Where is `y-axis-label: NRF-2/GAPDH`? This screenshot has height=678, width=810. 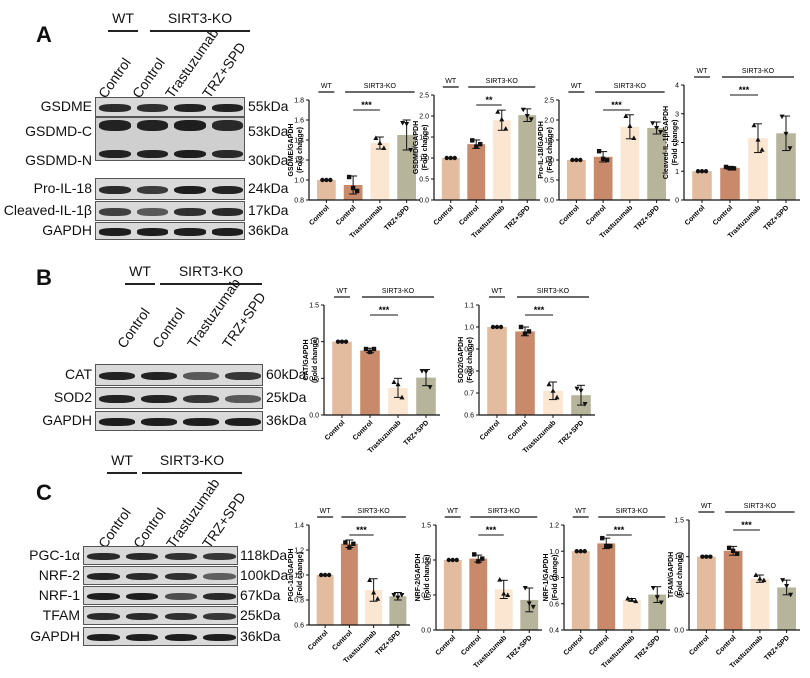 y-axis-label: NRF-2/GAPDH is located at coordinates (418, 578).